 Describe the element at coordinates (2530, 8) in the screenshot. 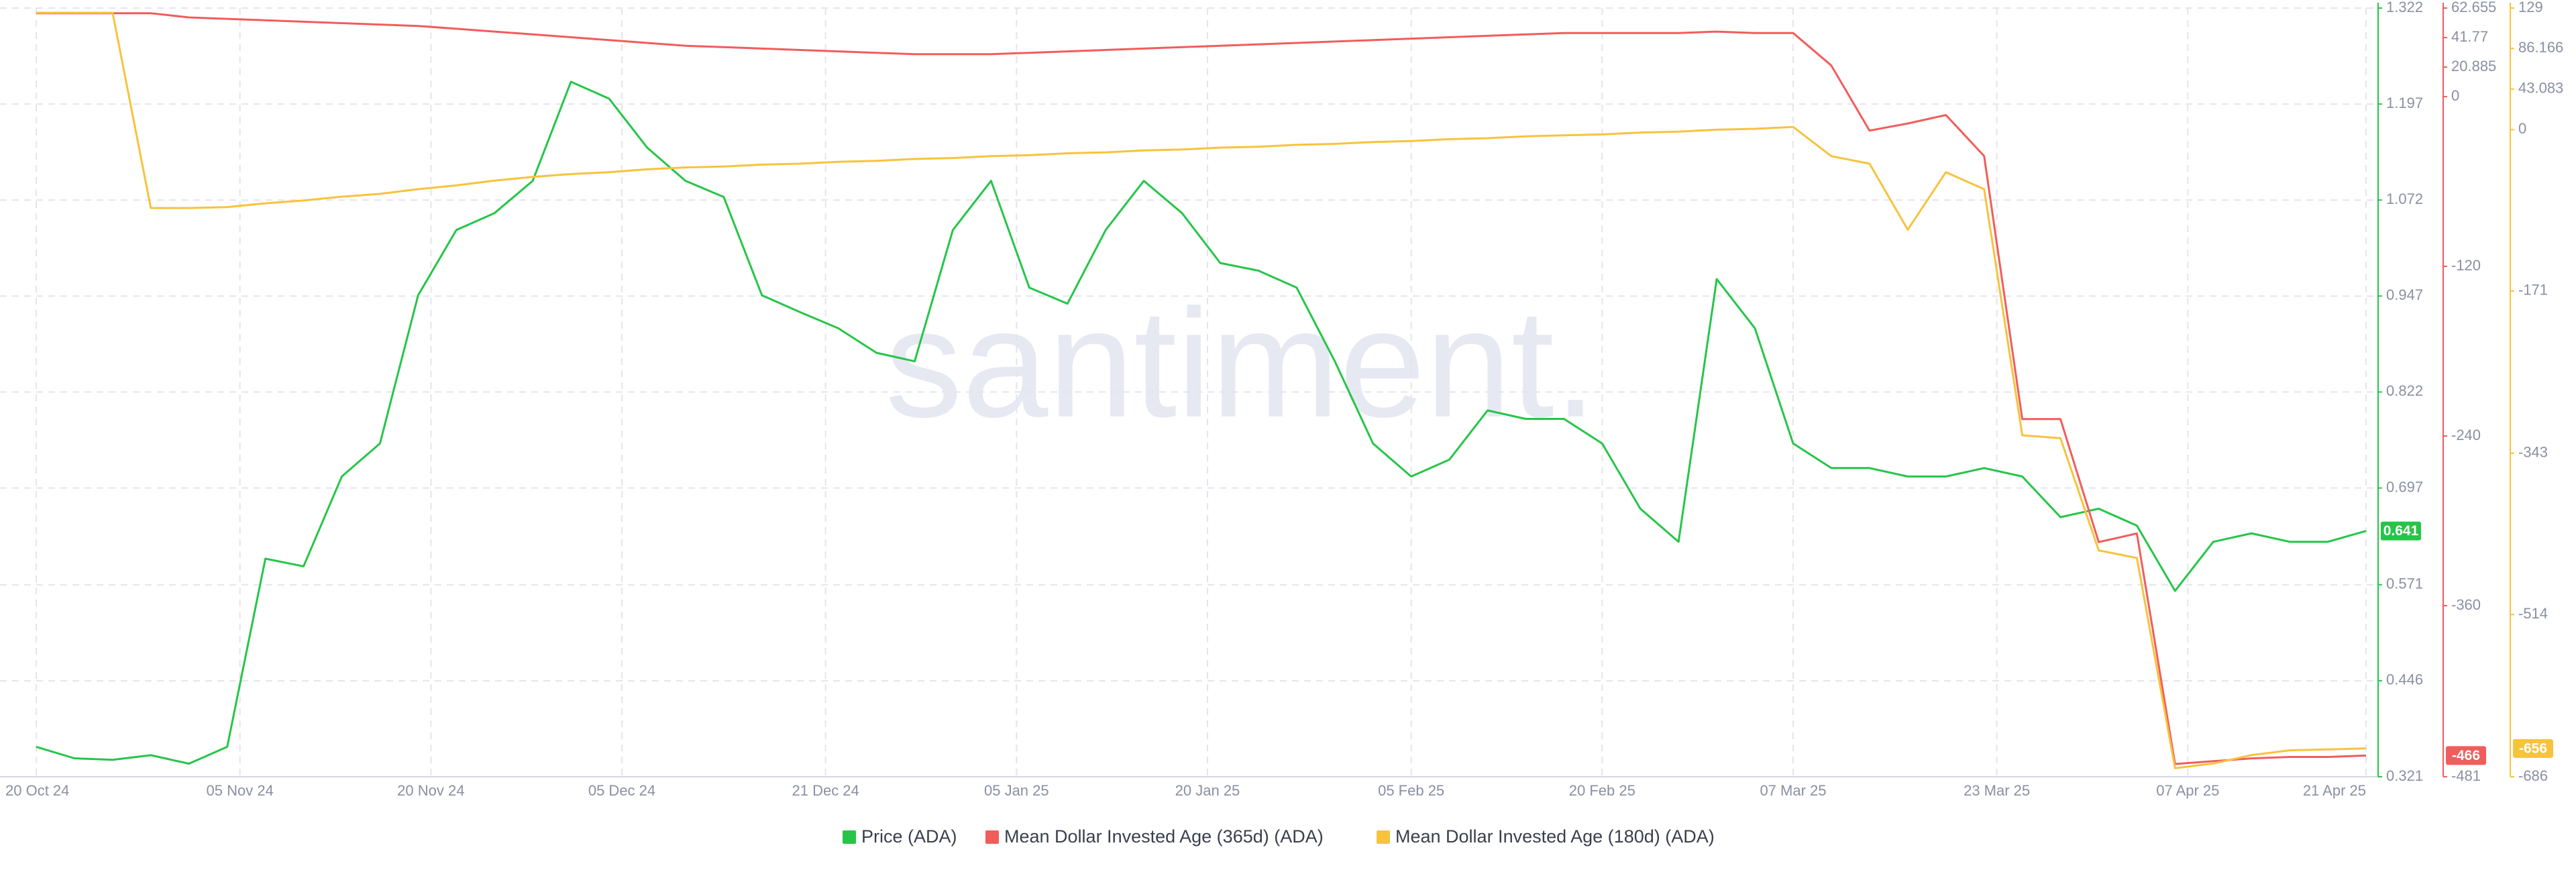

I see `y-tick-label: 129` at that location.